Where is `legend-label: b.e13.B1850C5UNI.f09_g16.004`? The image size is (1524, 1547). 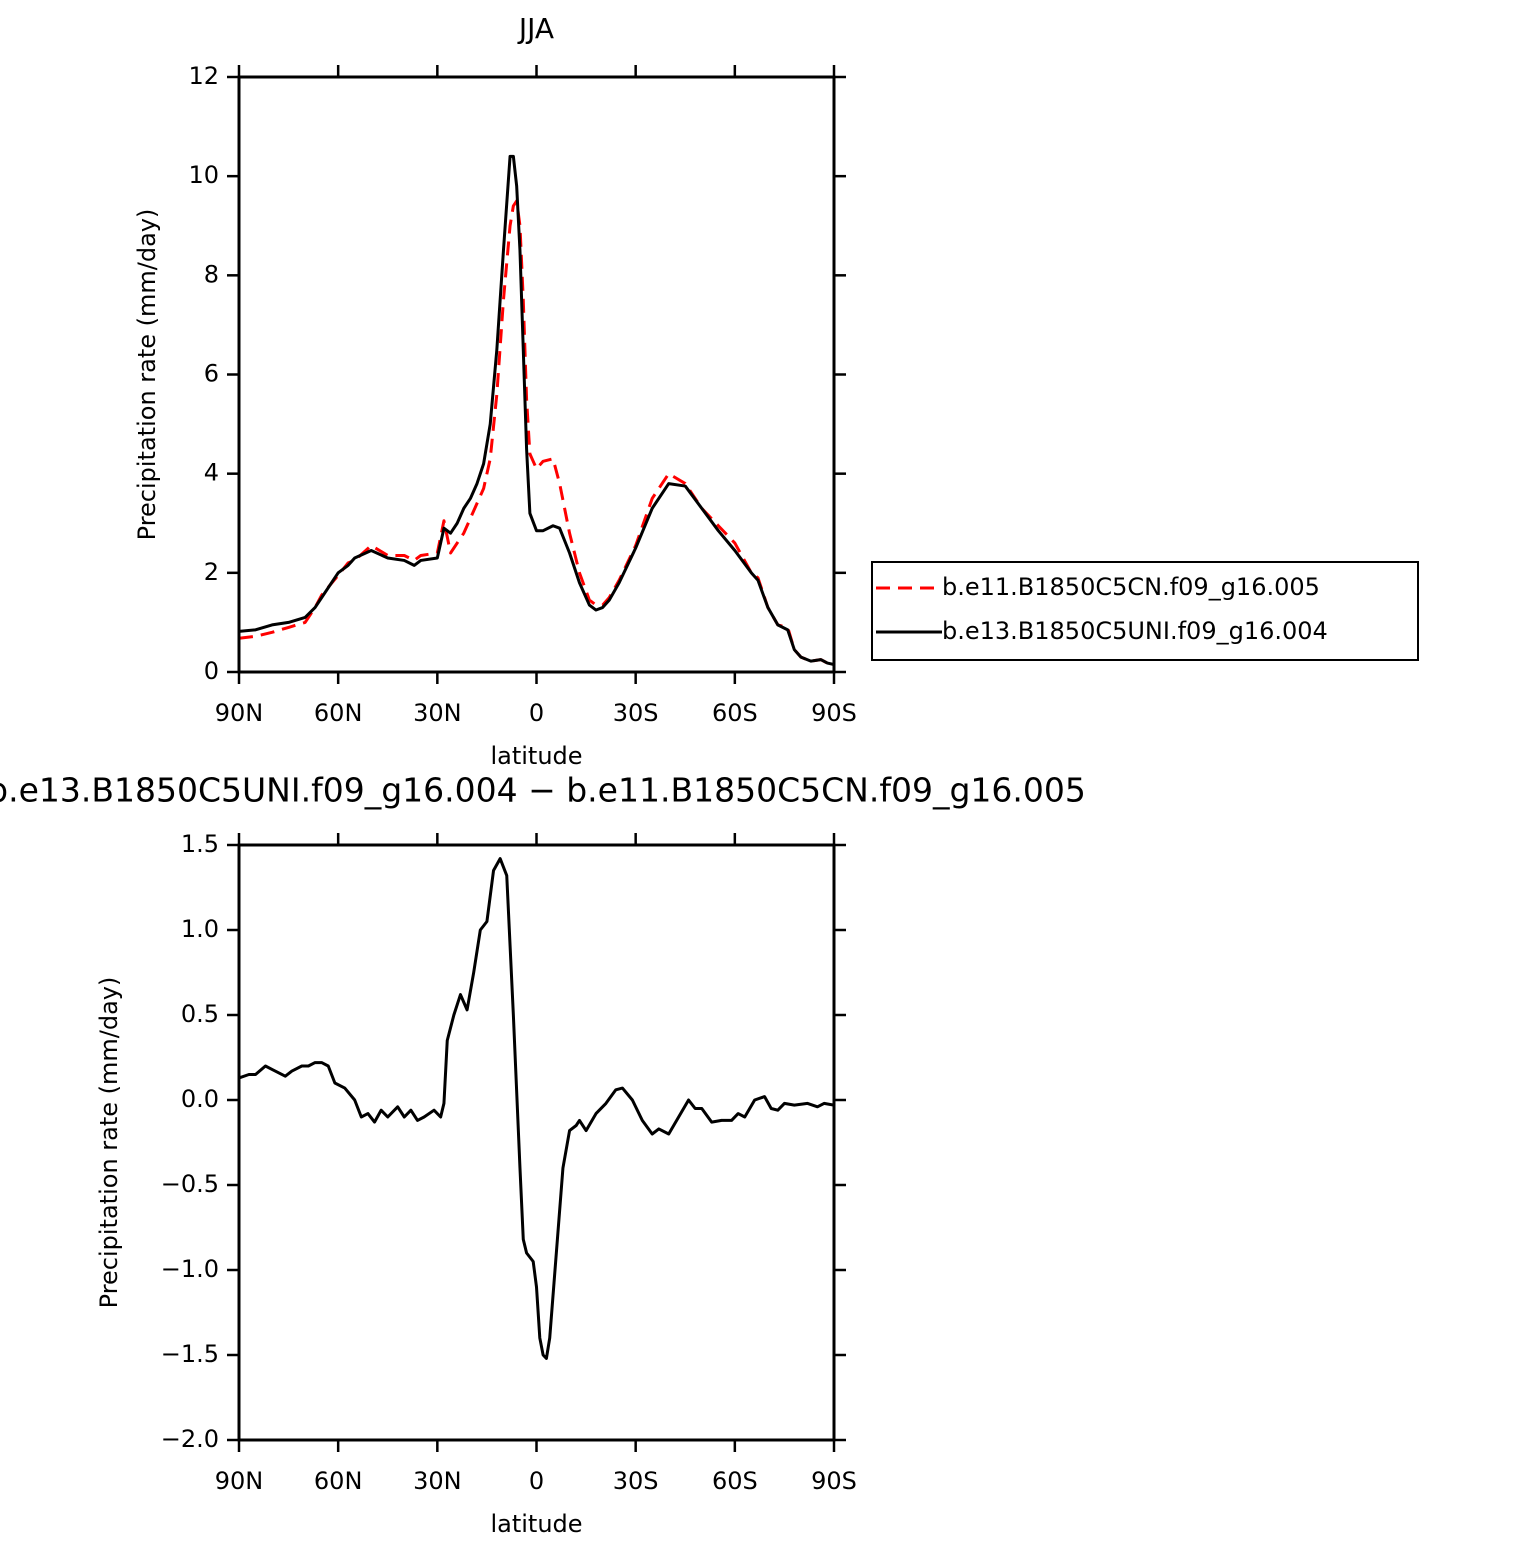 legend-label: b.e13.B1850C5UNI.f09_g16.004 is located at coordinates (1135, 631).